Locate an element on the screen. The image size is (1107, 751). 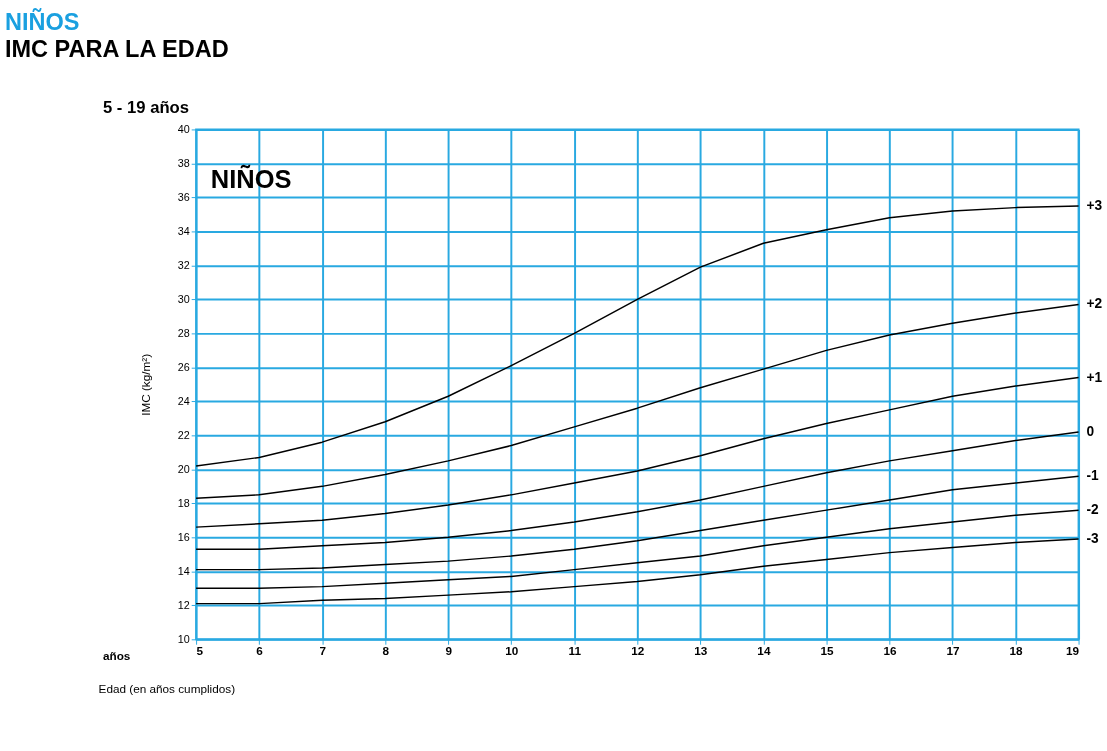
y-tick-label: 14 is located at coordinates (183, 570).